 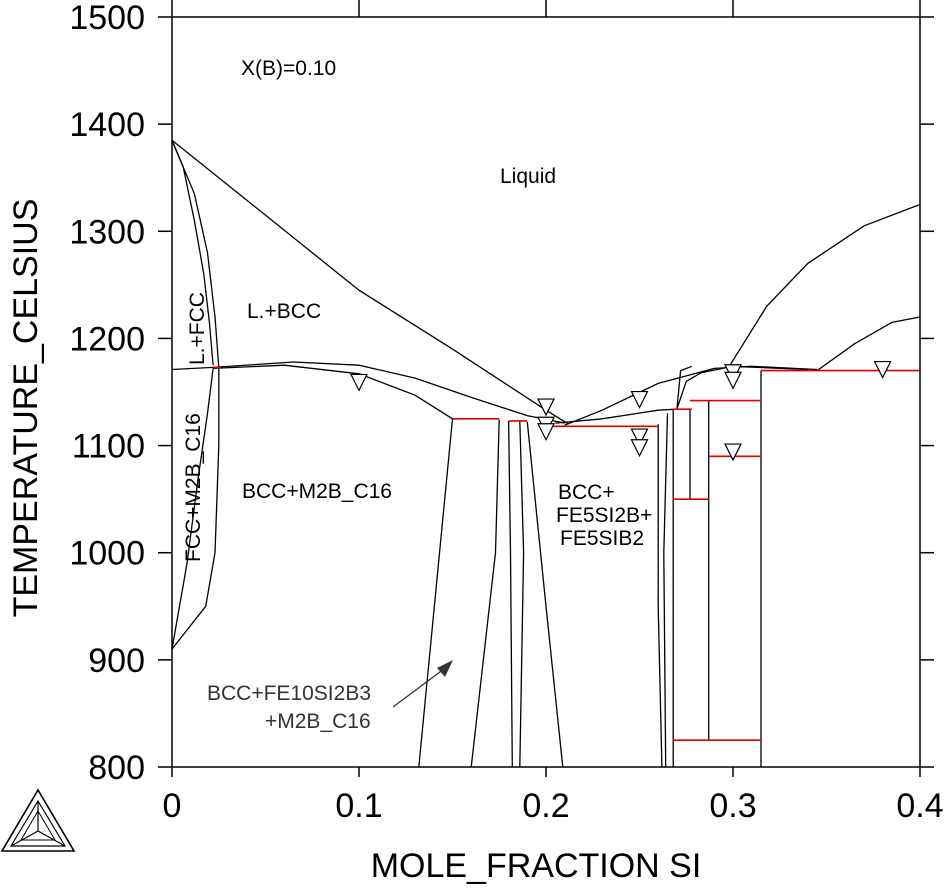 What do you see at coordinates (116, 768) in the screenshot?
I see `y-tick-label-0: 800` at bounding box center [116, 768].